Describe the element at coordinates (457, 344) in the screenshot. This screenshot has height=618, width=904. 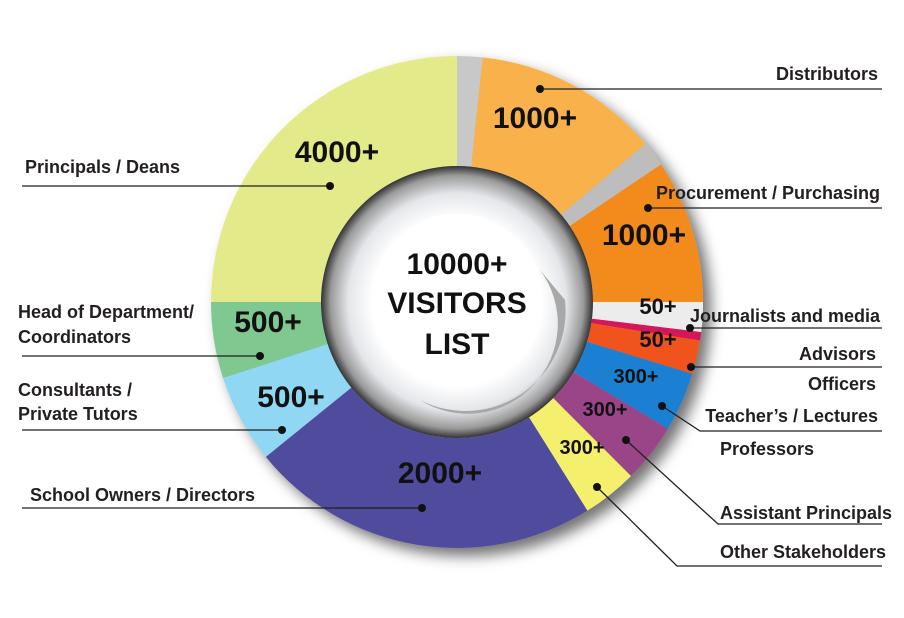
I see `center-text-list: LIST` at that location.